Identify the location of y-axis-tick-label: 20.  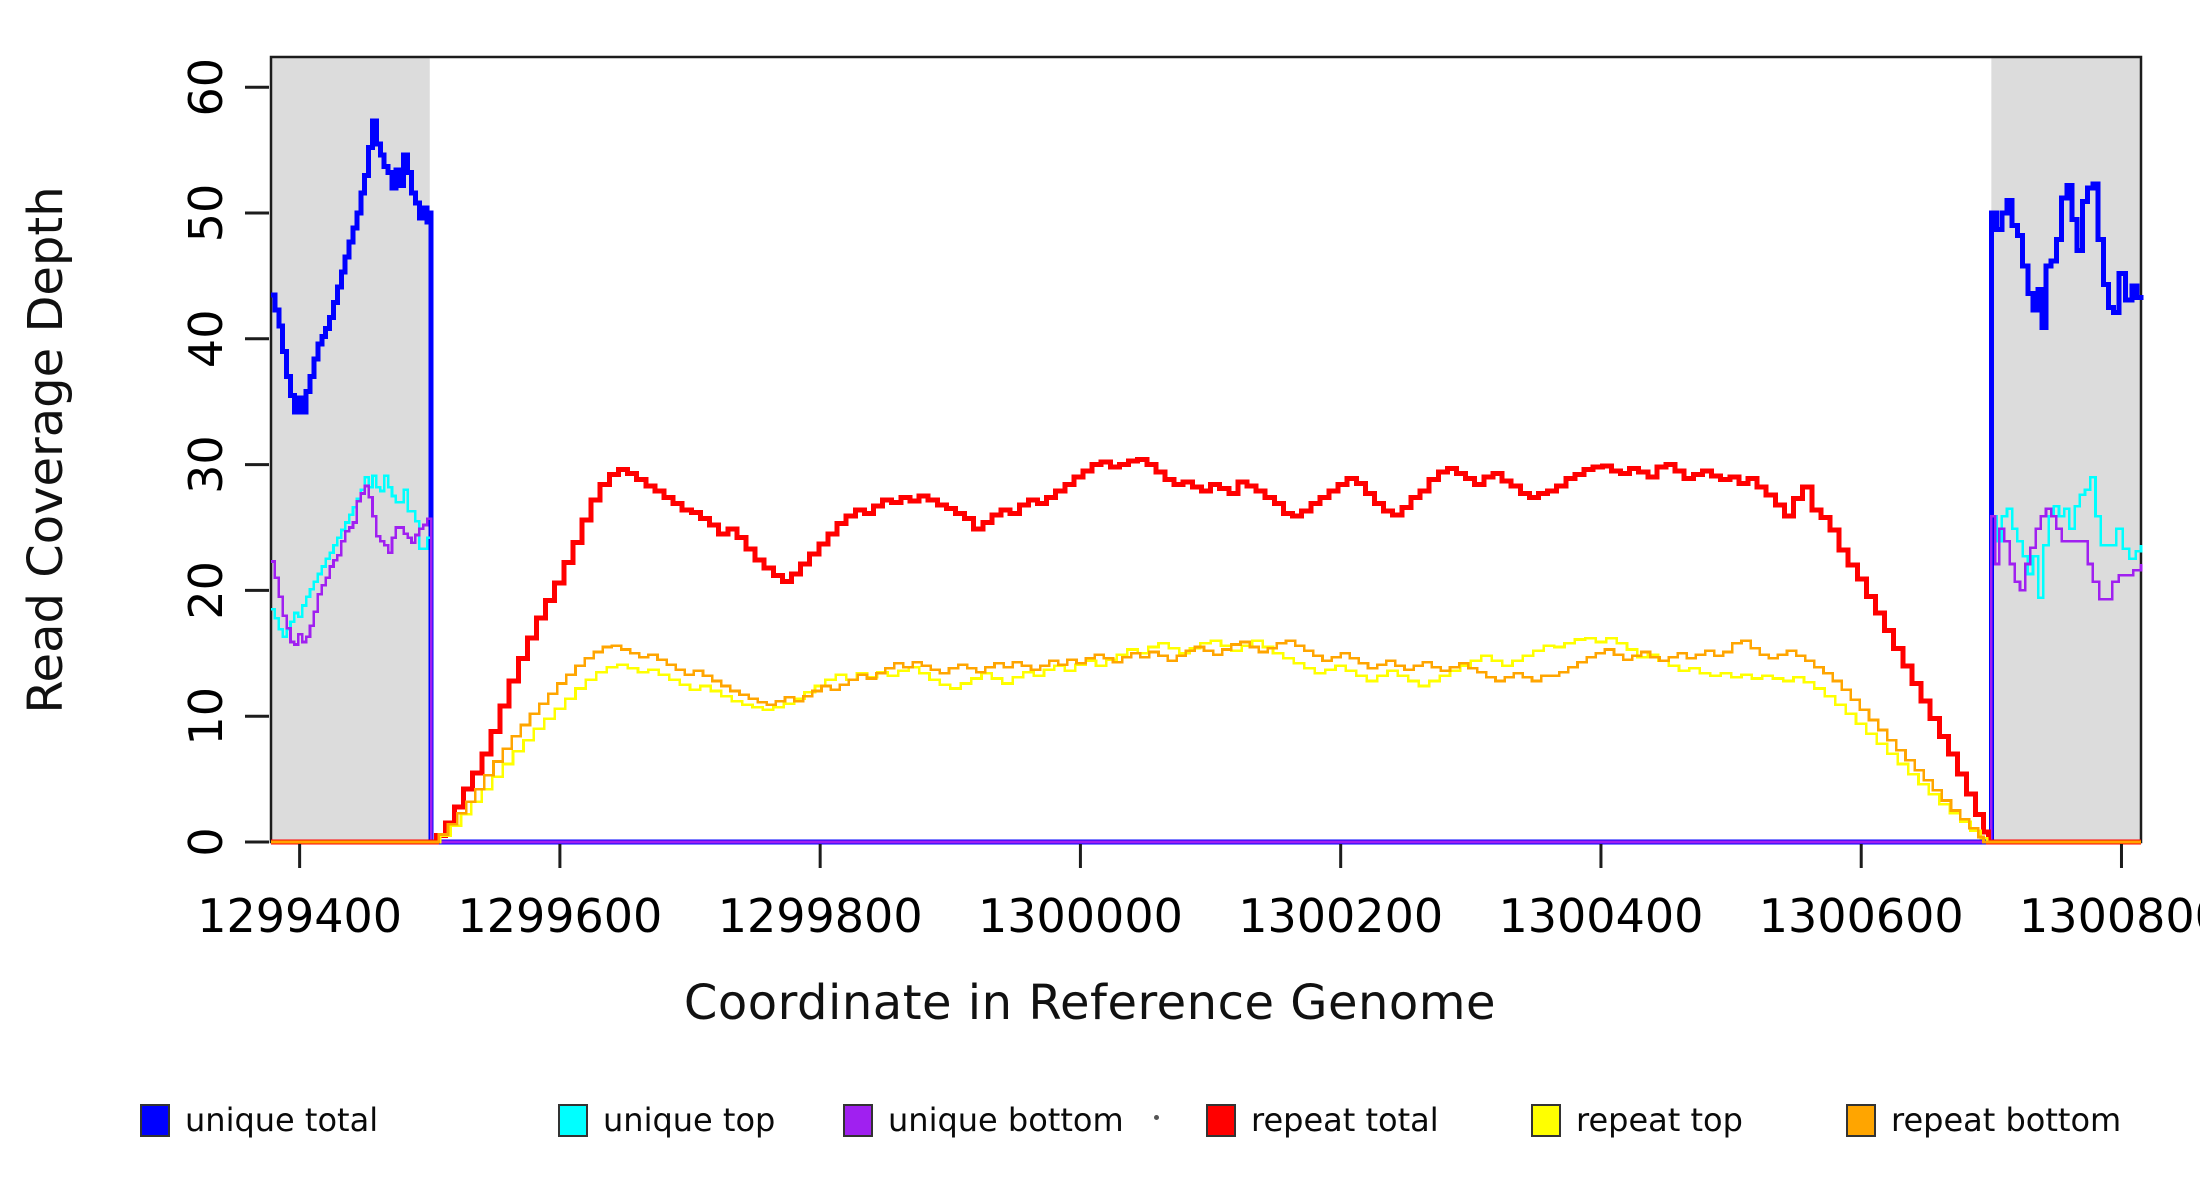
(206, 590).